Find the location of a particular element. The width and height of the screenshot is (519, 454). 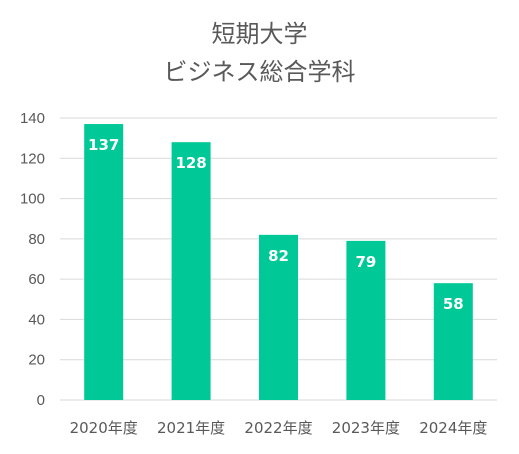

x-category-label: 2023年度 is located at coordinates (366, 428).